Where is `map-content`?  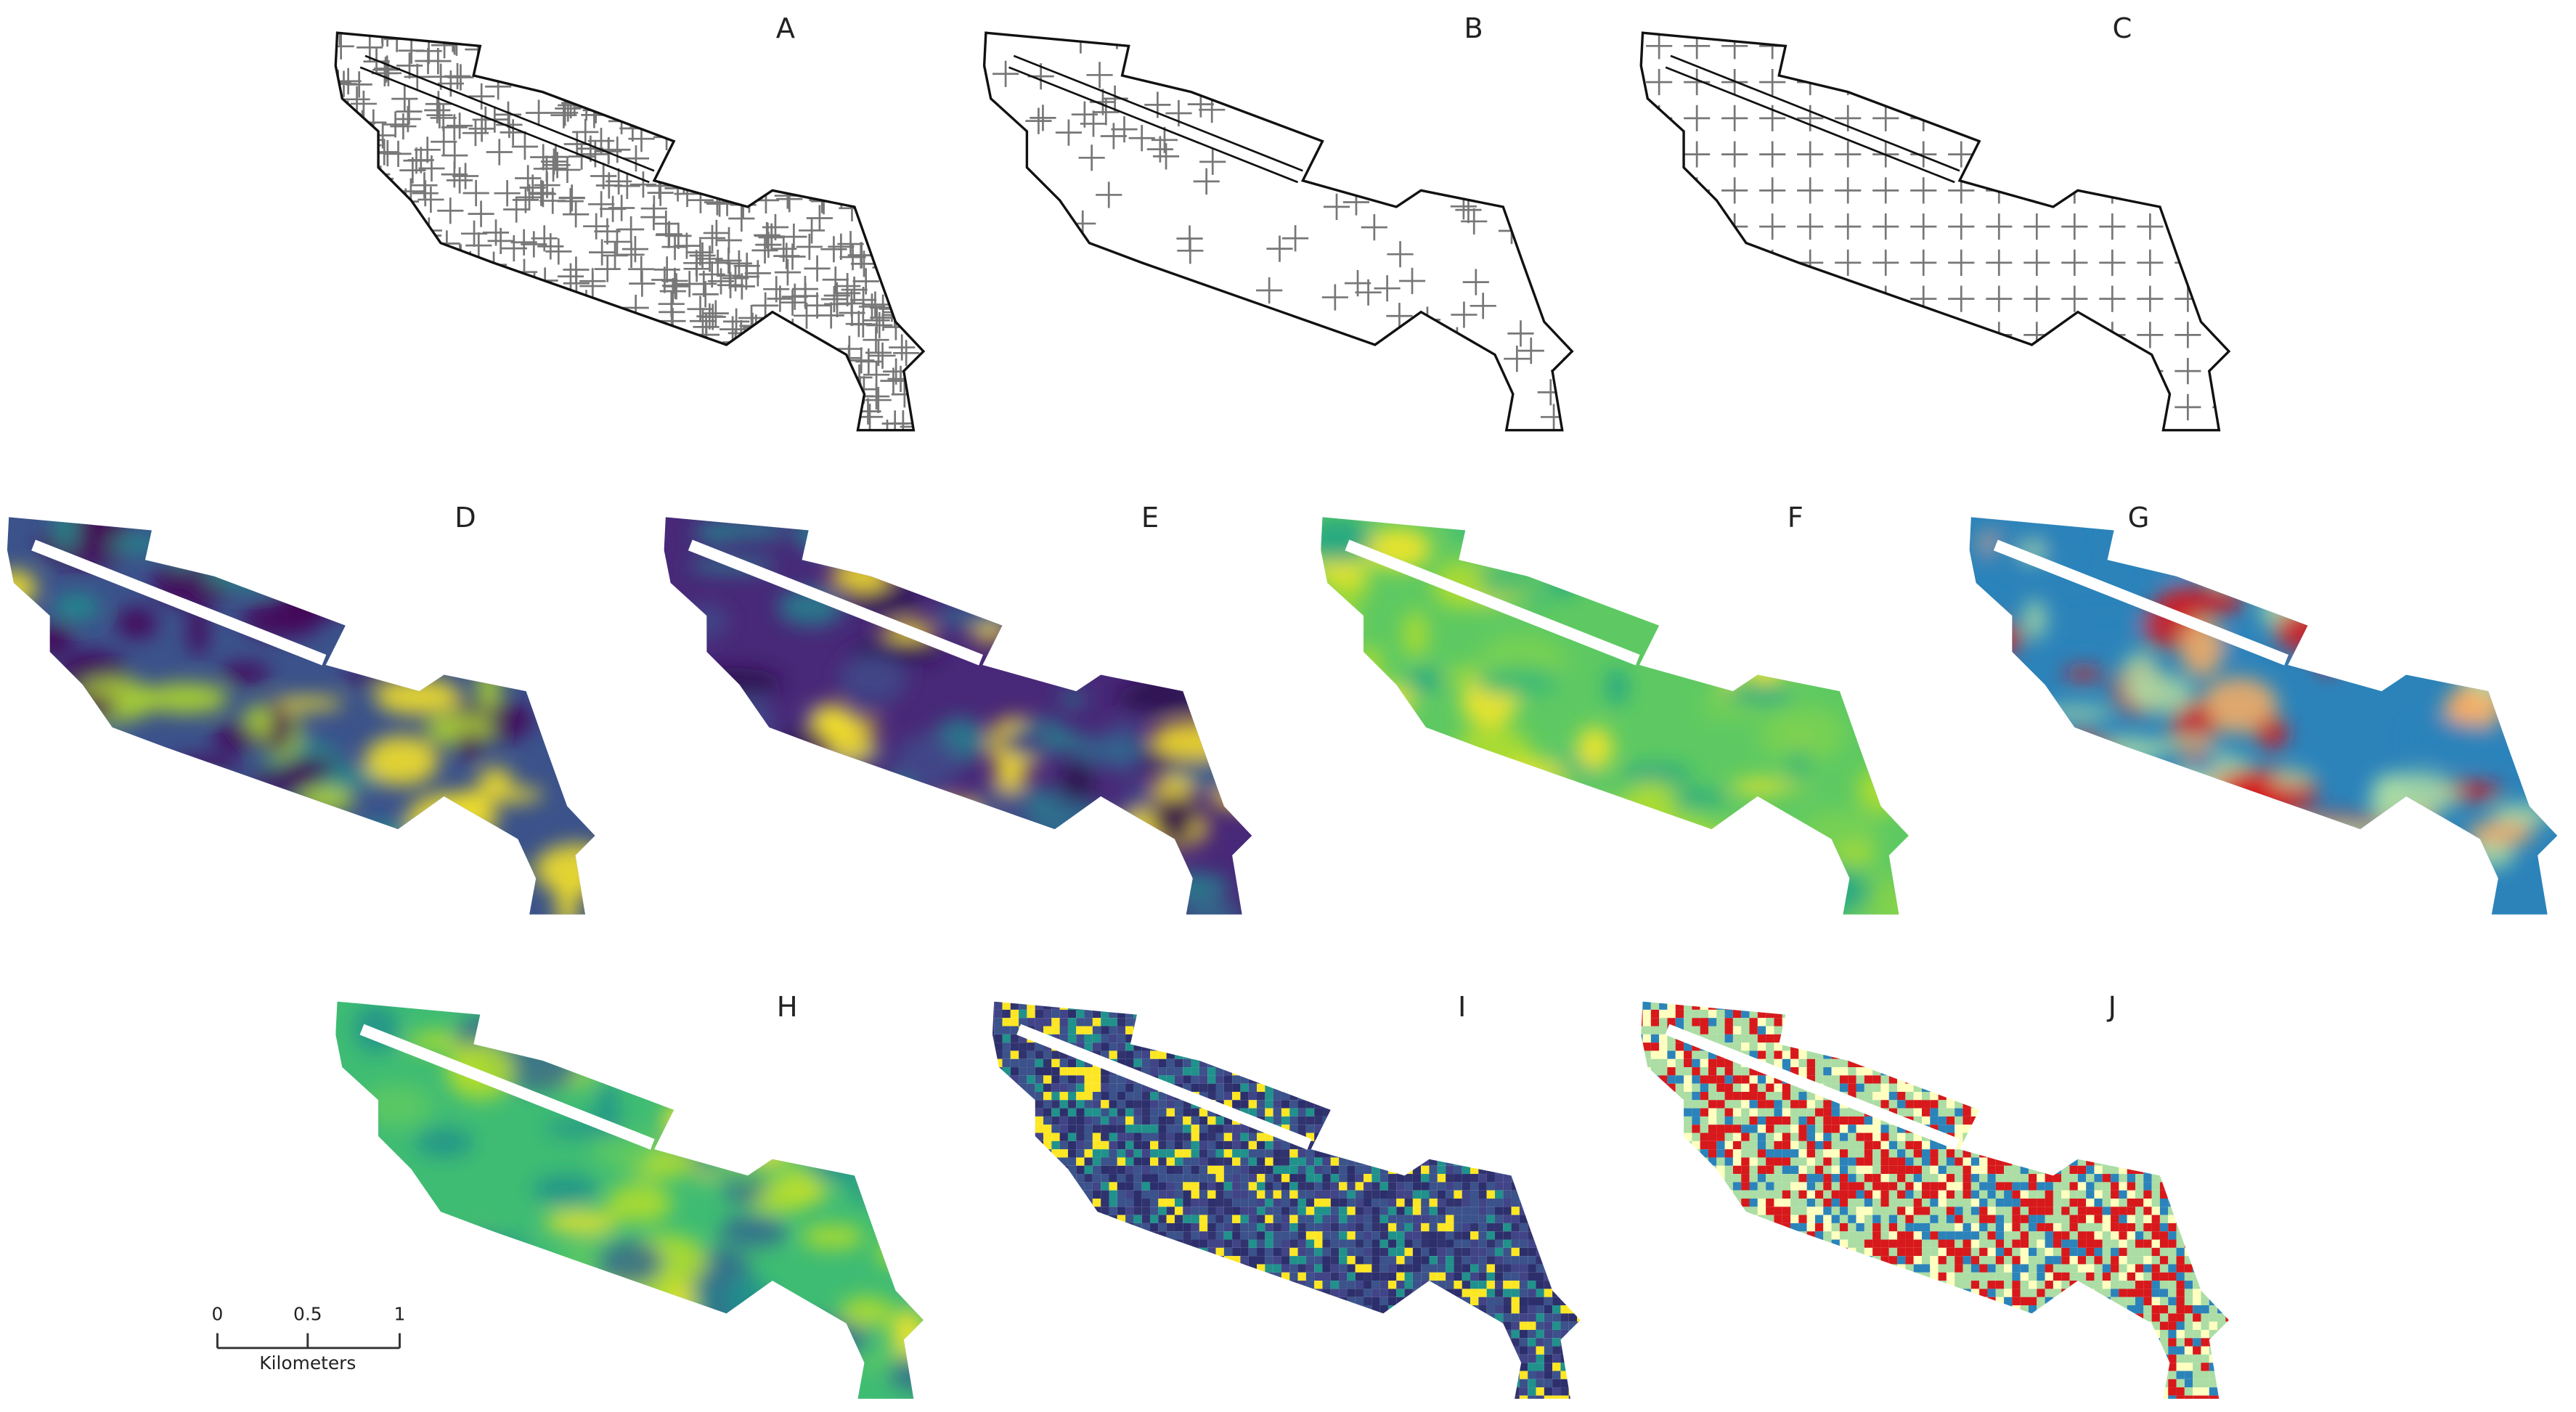
map-content is located at coordinates (301, 716).